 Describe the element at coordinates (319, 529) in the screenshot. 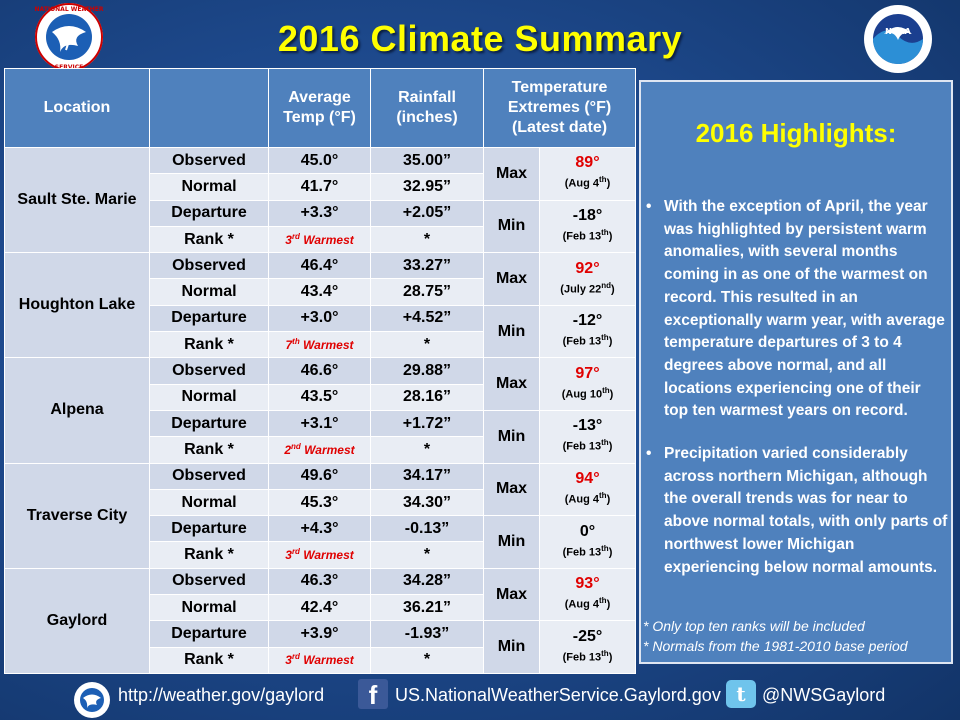

I see `avg-temp-cell: +4.3°` at that location.